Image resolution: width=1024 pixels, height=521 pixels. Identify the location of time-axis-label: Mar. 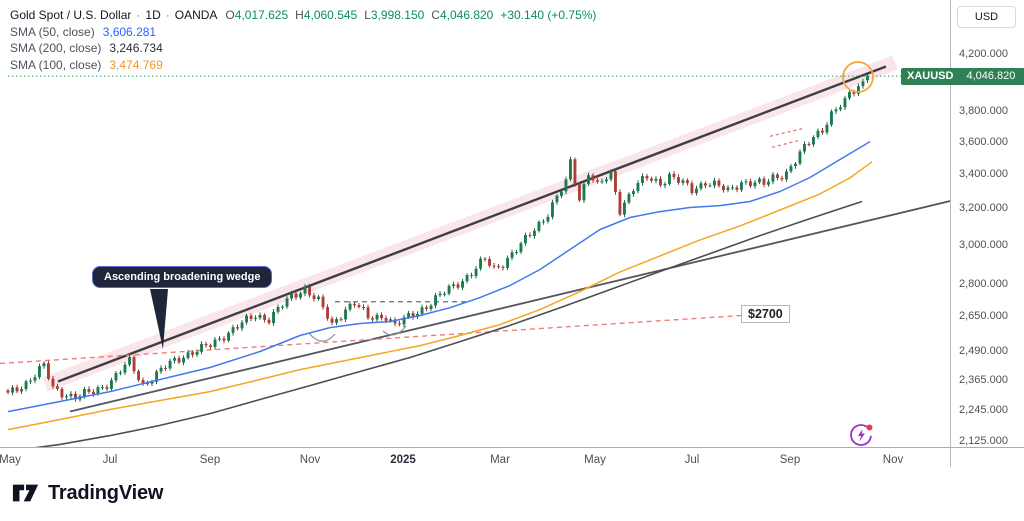
(500, 460).